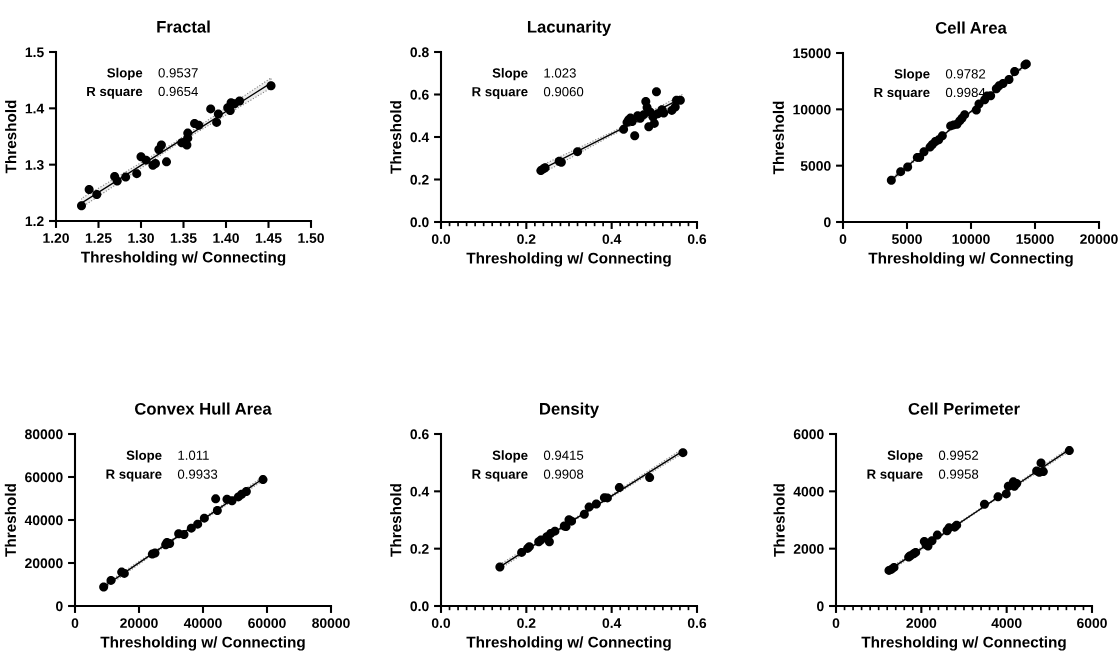 The width and height of the screenshot is (1118, 652). Describe the element at coordinates (971, 239) in the screenshot. I see `x-tick-label: 10000` at that location.